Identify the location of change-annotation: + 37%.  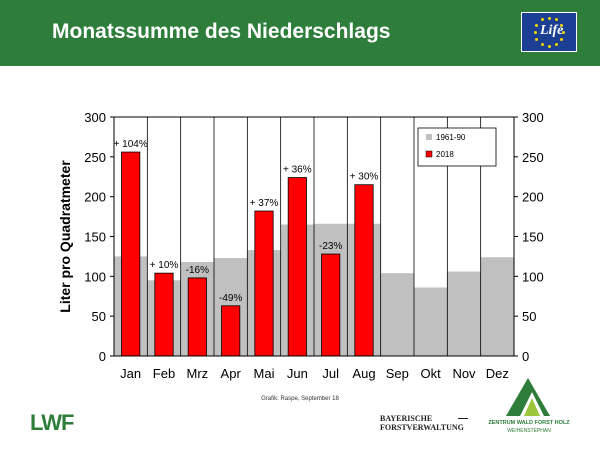
(264, 203).